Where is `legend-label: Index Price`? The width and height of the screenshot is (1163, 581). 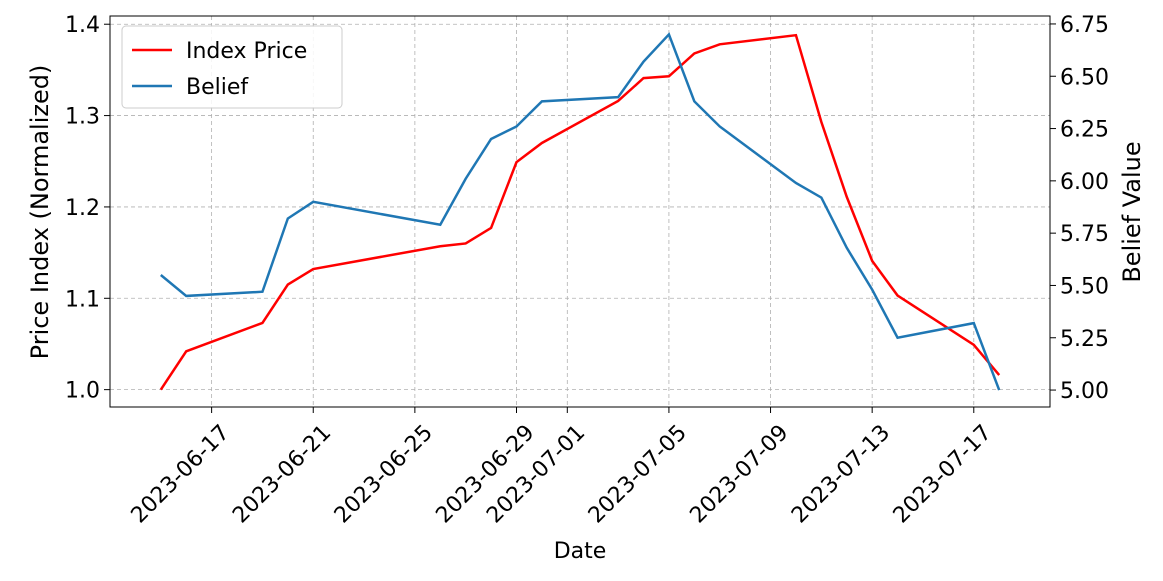 legend-label: Index Price is located at coordinates (246, 51).